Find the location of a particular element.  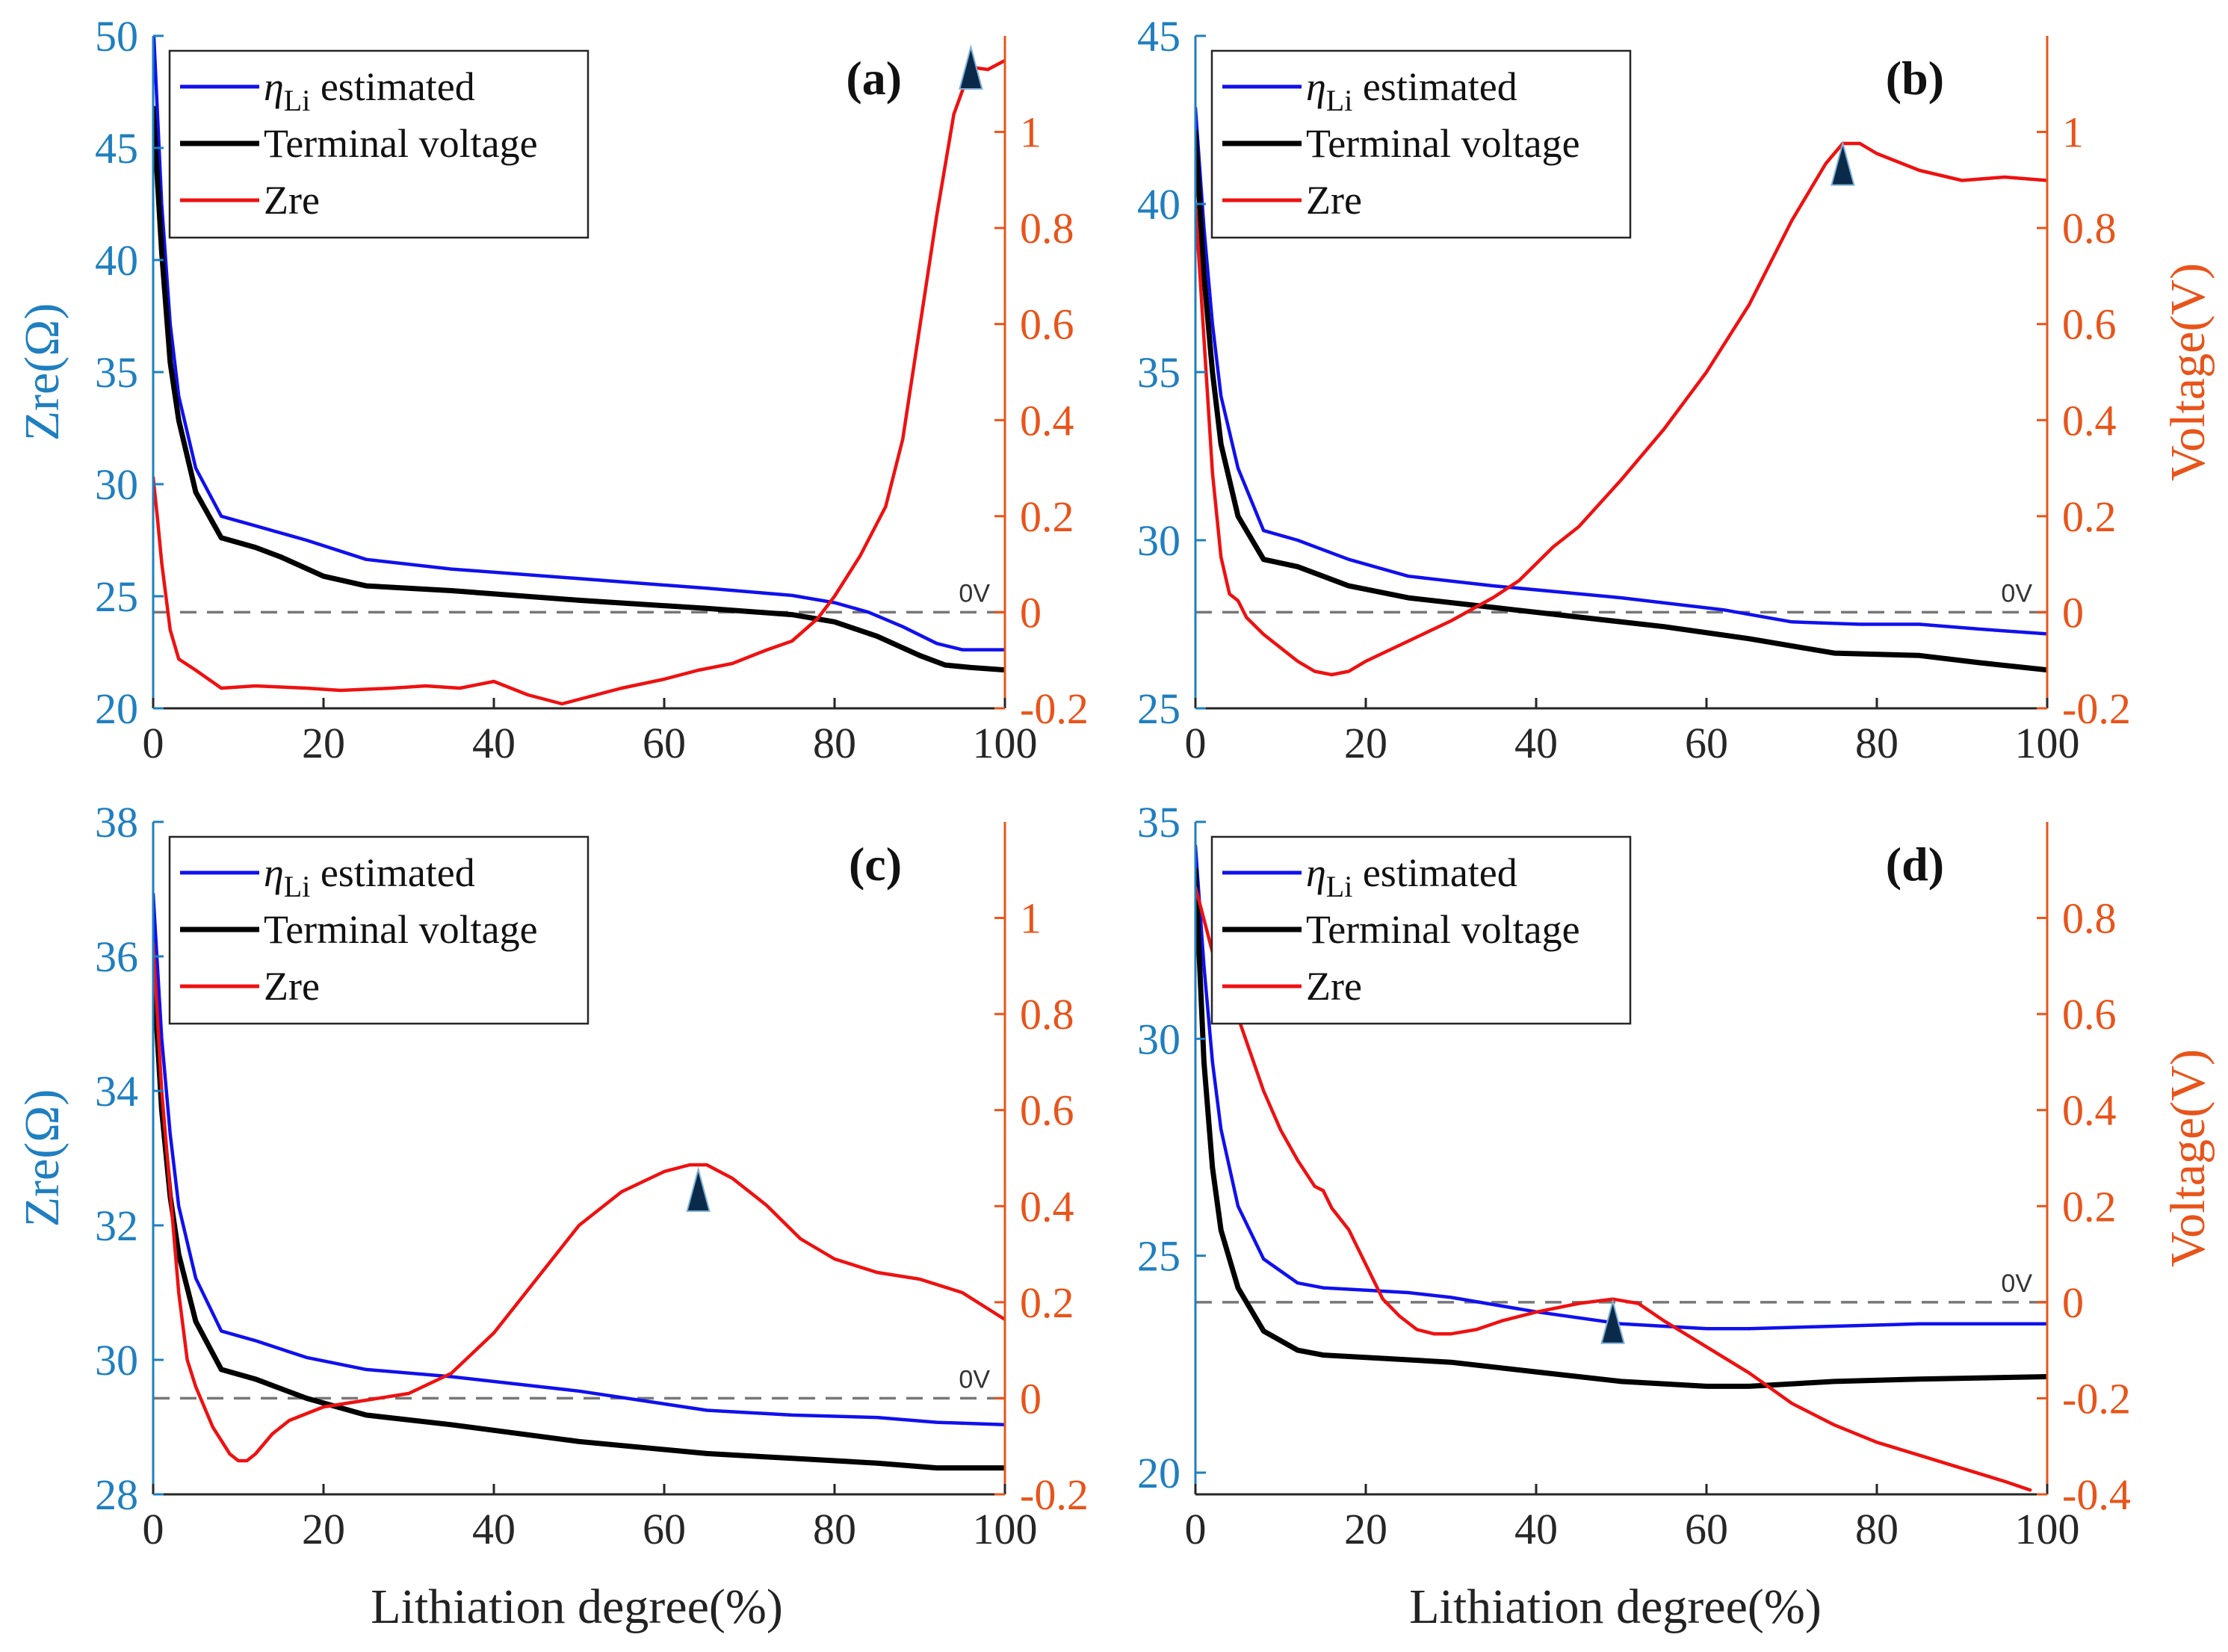

panel-label: (d) is located at coordinates (1915, 864).